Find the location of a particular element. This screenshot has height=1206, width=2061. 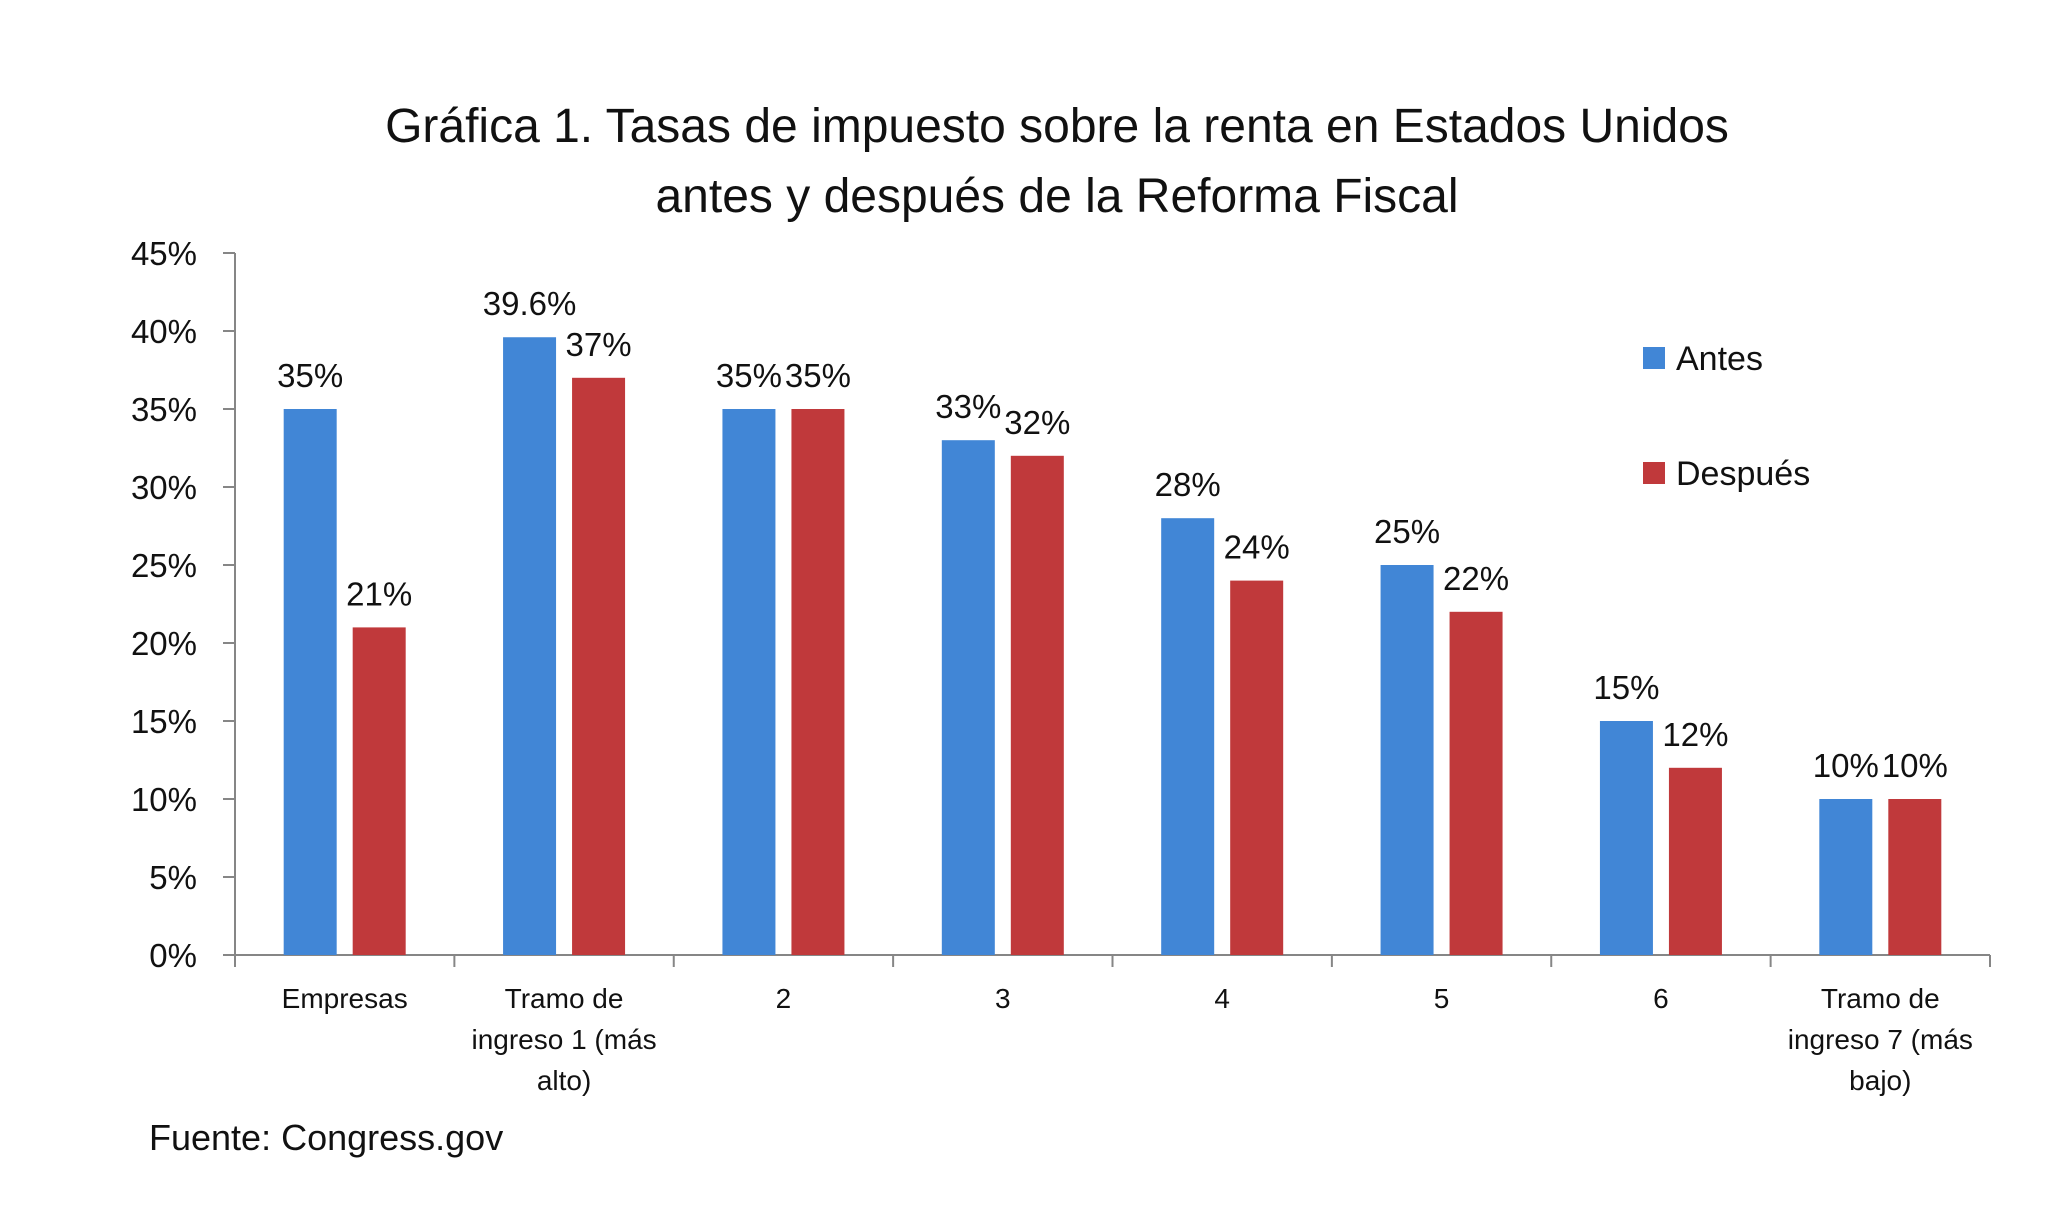

data-label: 39.6% is located at coordinates (530, 303).